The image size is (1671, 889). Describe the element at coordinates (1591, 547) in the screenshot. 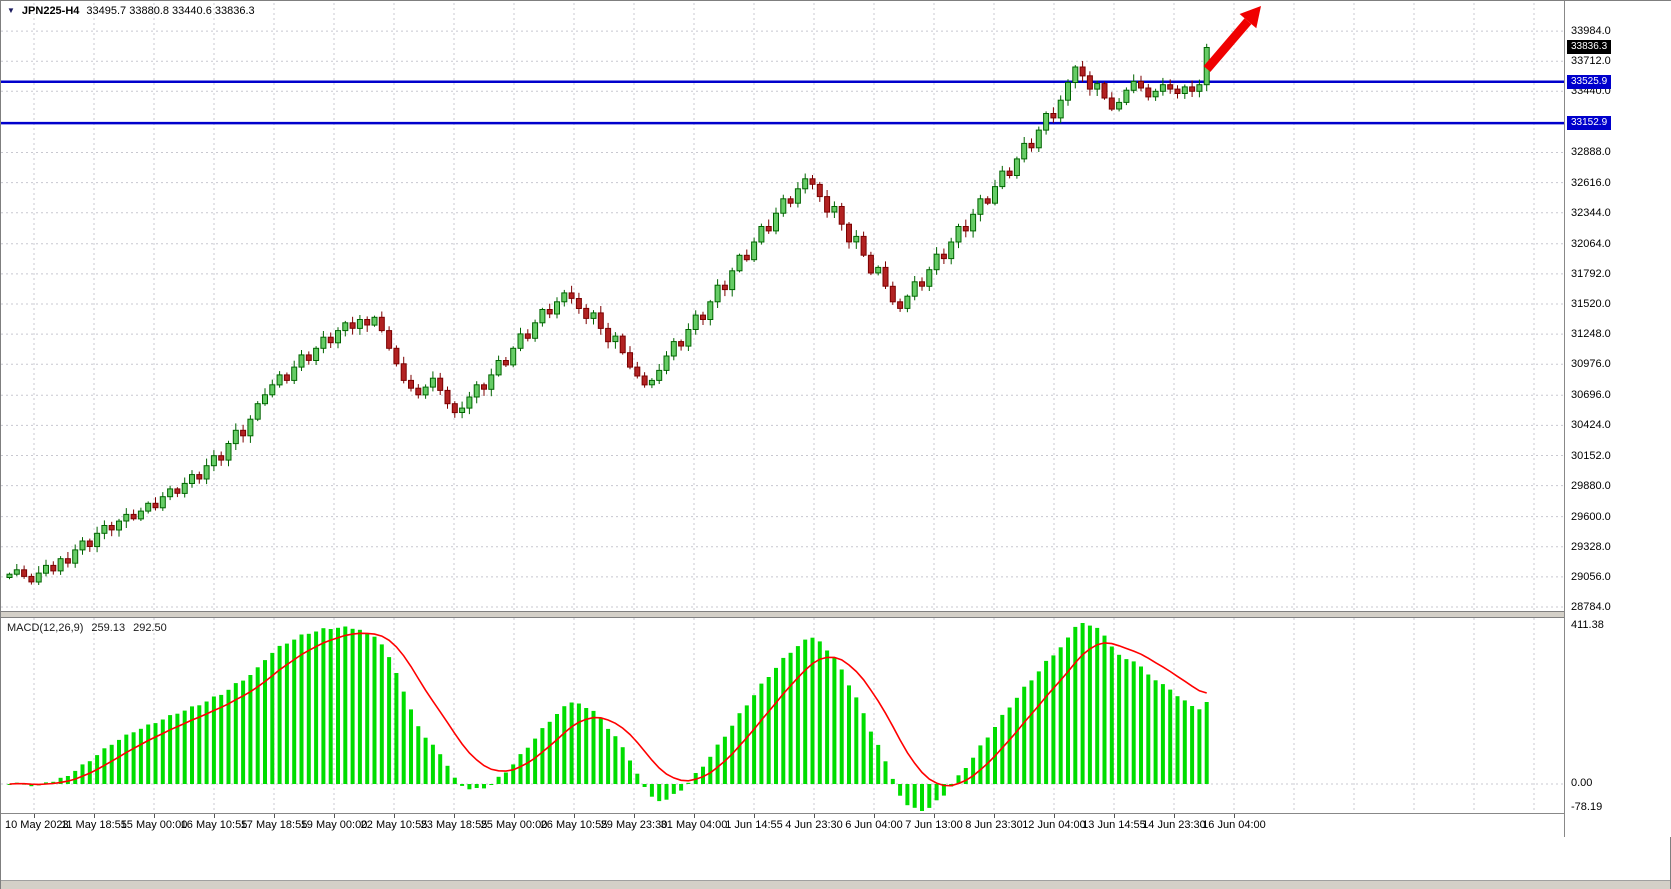

I see `price-tick-label: 29328.0` at that location.